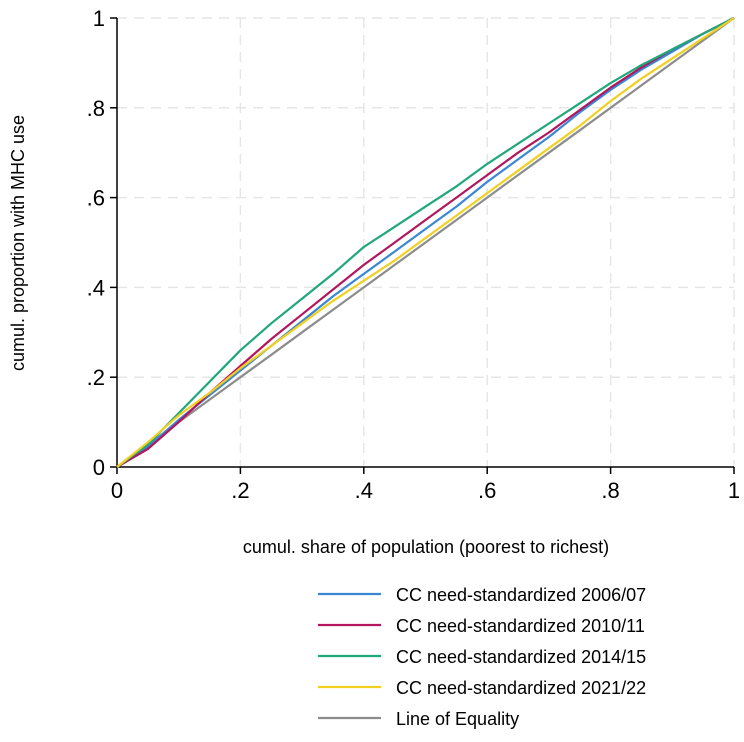 This screenshot has width=744, height=742. I want to click on x-tick-label: 1, so click(734, 490).